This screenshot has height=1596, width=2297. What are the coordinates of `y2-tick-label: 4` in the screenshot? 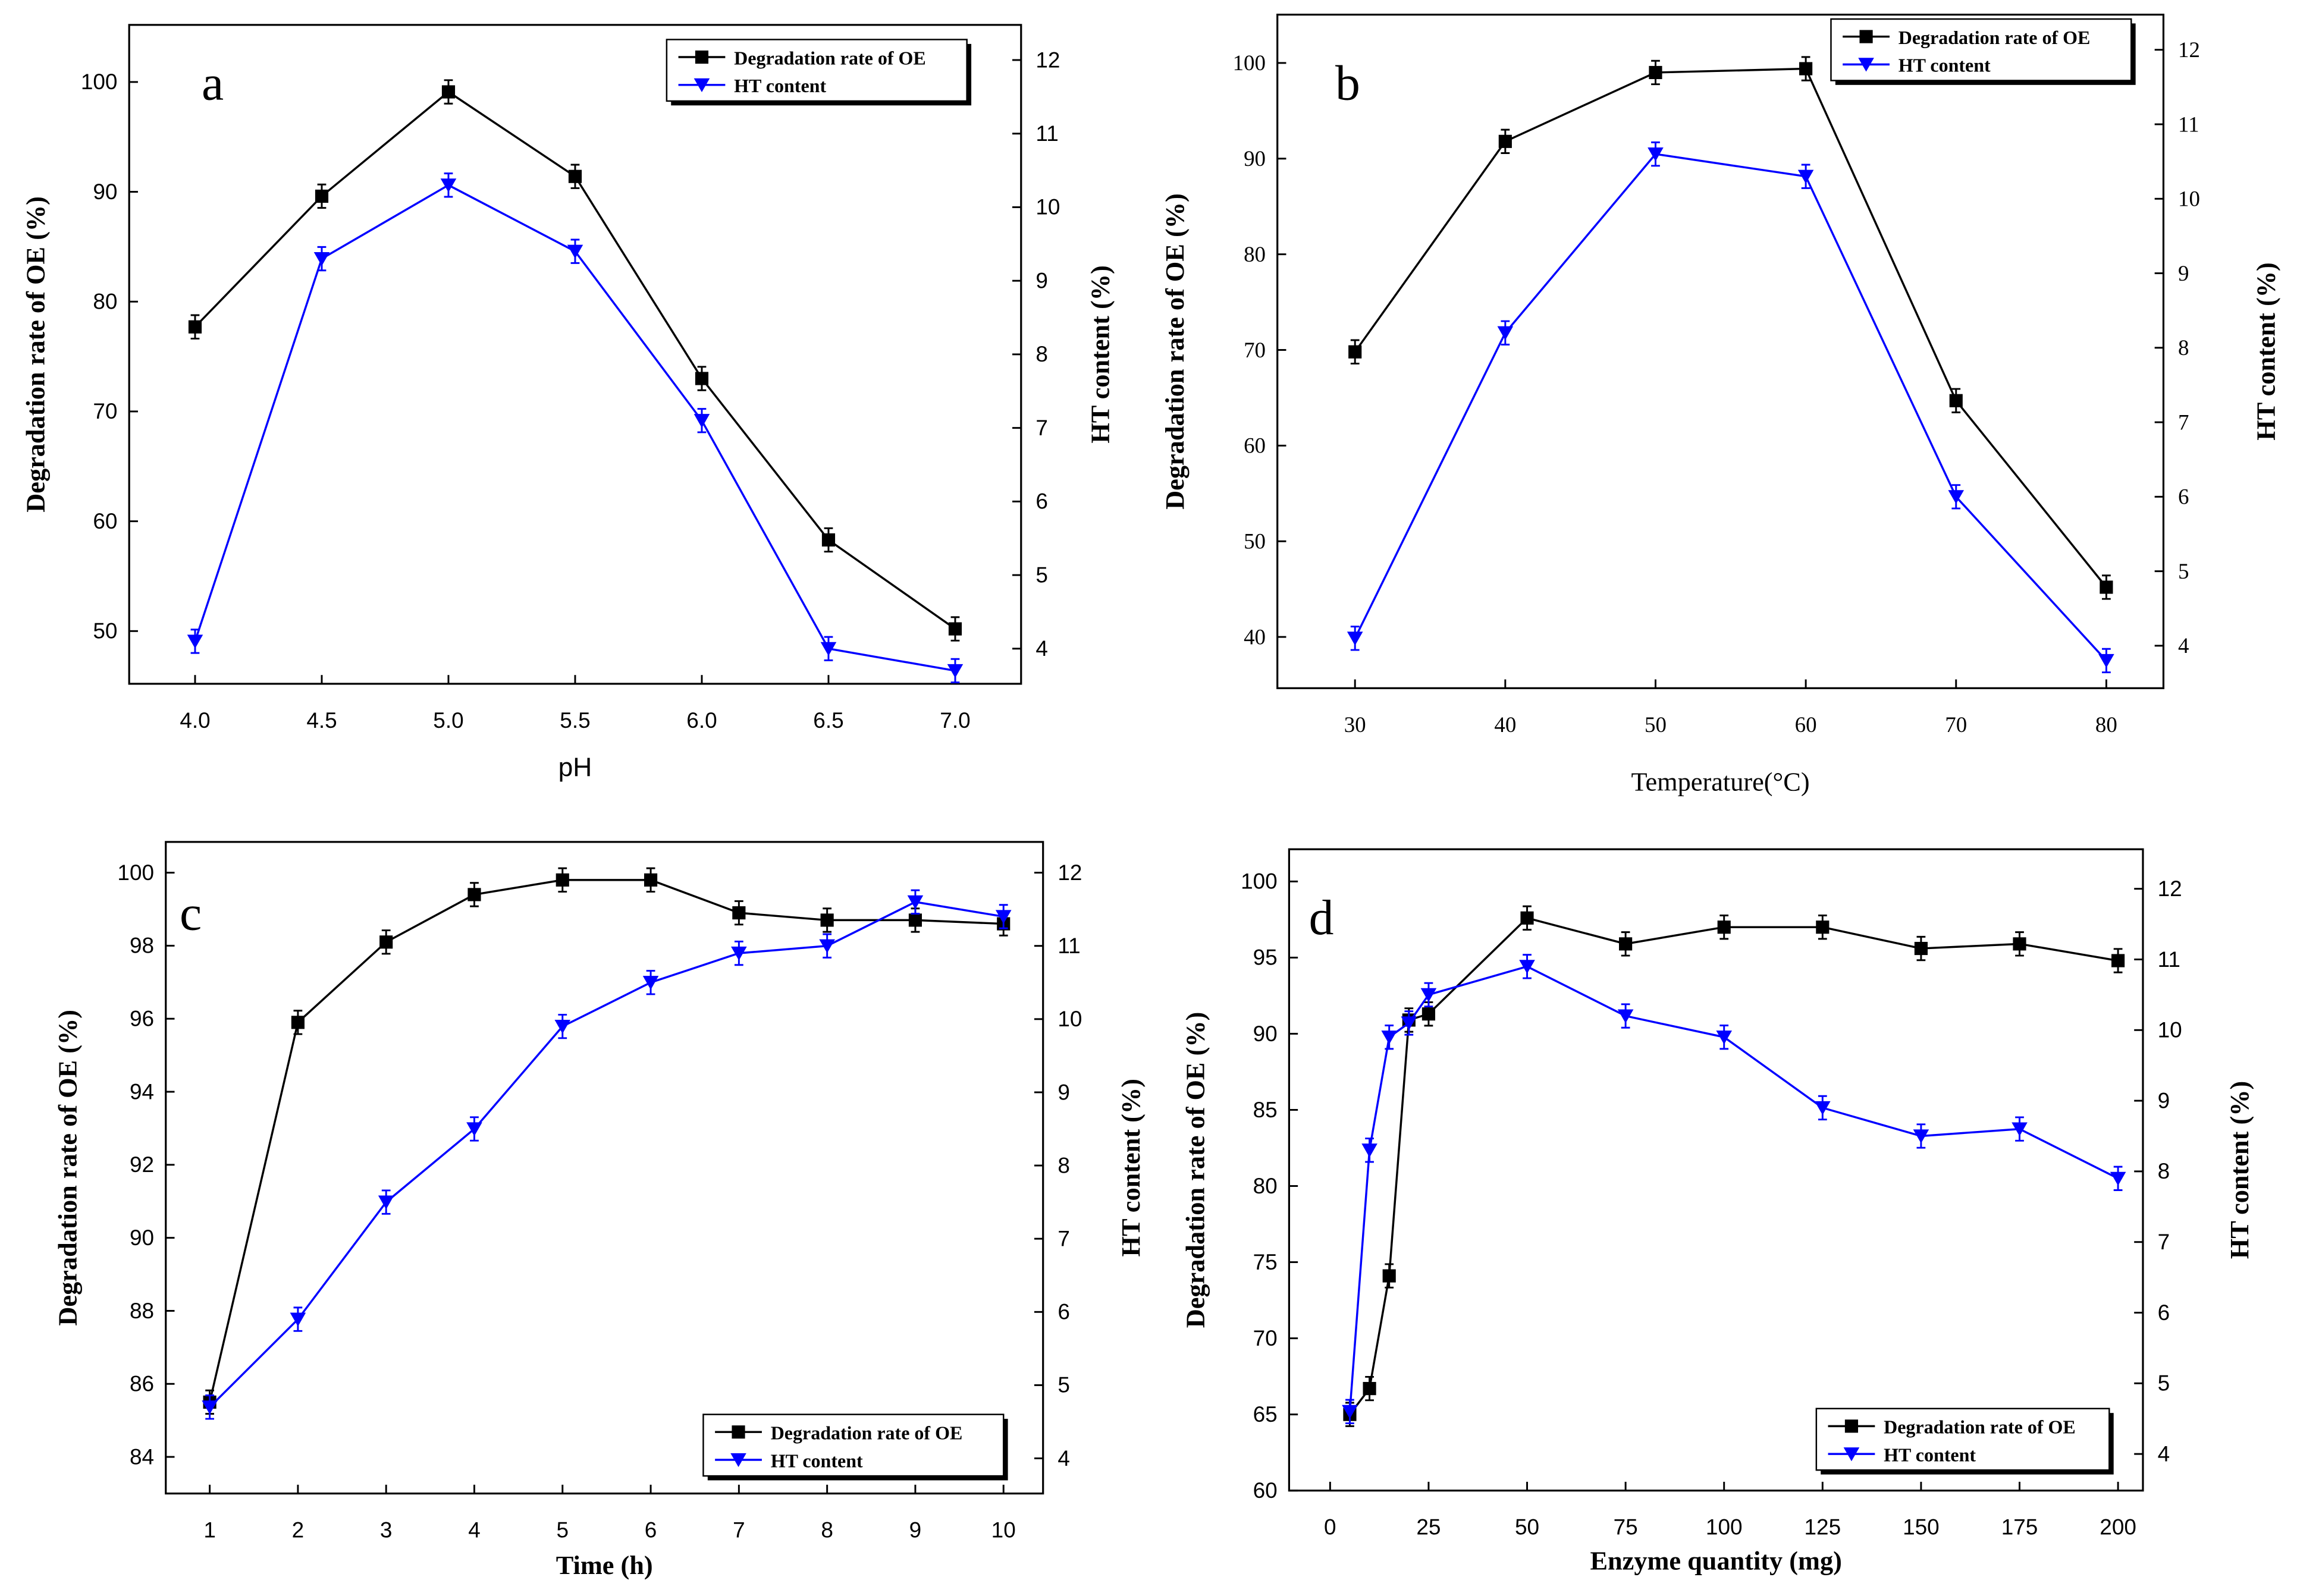 It's located at (1041, 648).